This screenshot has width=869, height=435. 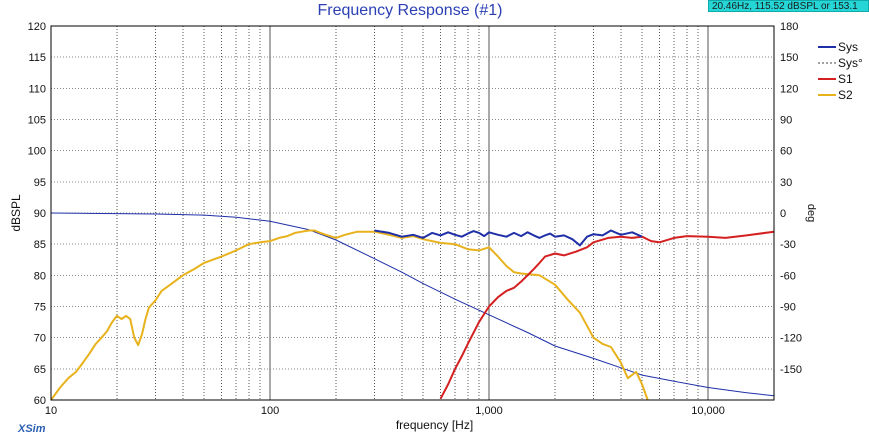 What do you see at coordinates (40, 339) in the screenshot?
I see `y-tick-label: 70` at bounding box center [40, 339].